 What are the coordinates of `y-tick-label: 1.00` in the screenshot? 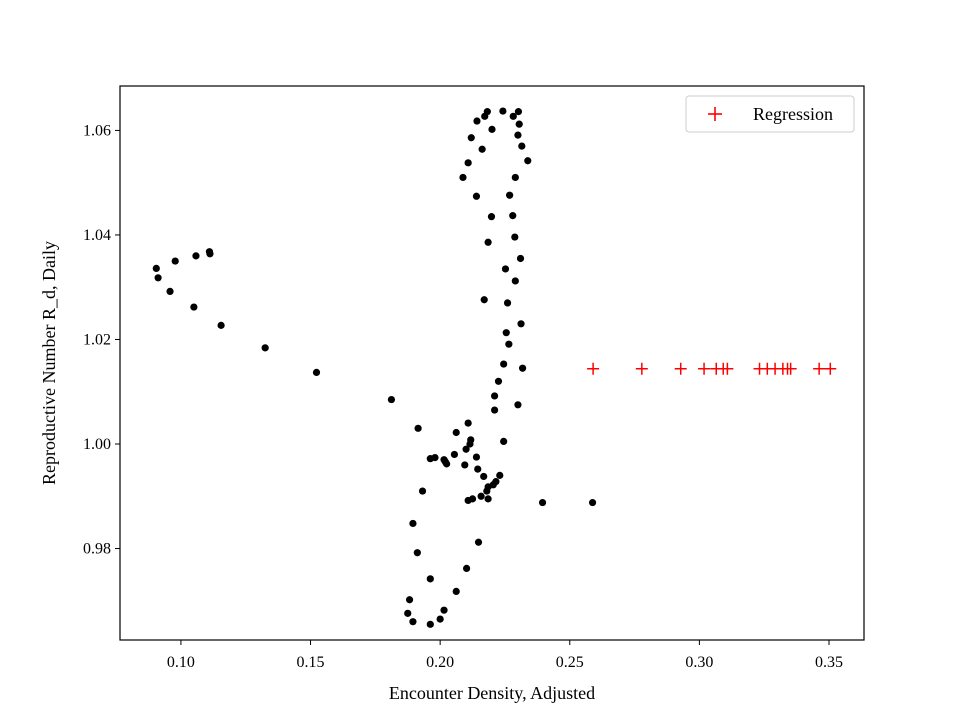 It's located at (97, 444).